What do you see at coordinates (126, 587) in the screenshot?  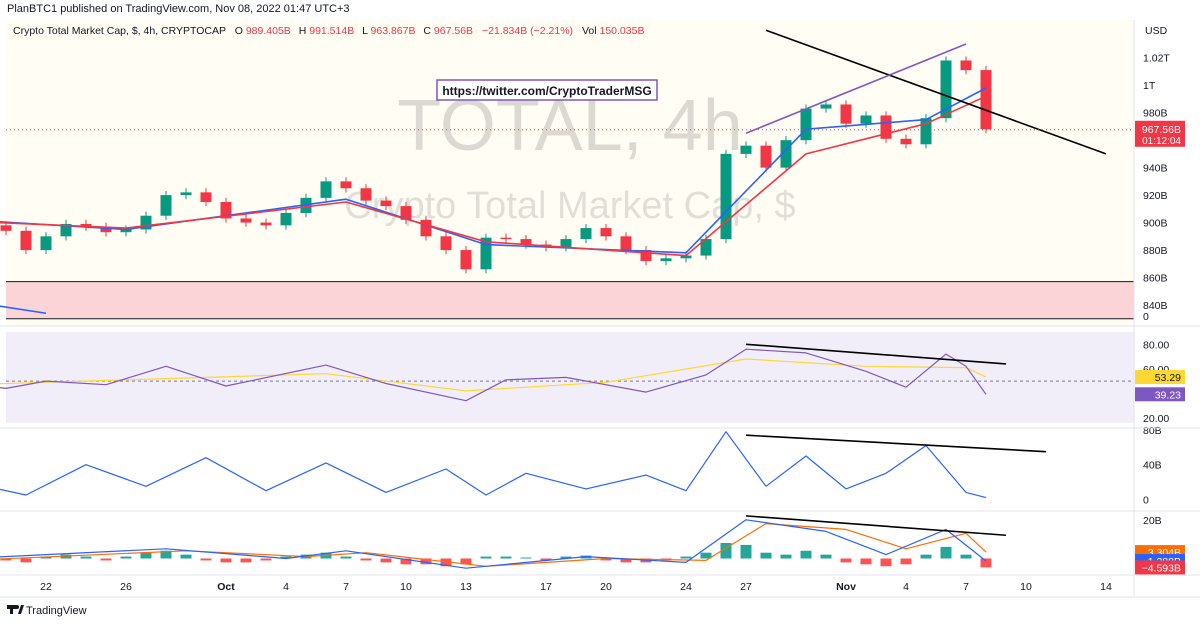 I see `x-tick-1: 26` at bounding box center [126, 587].